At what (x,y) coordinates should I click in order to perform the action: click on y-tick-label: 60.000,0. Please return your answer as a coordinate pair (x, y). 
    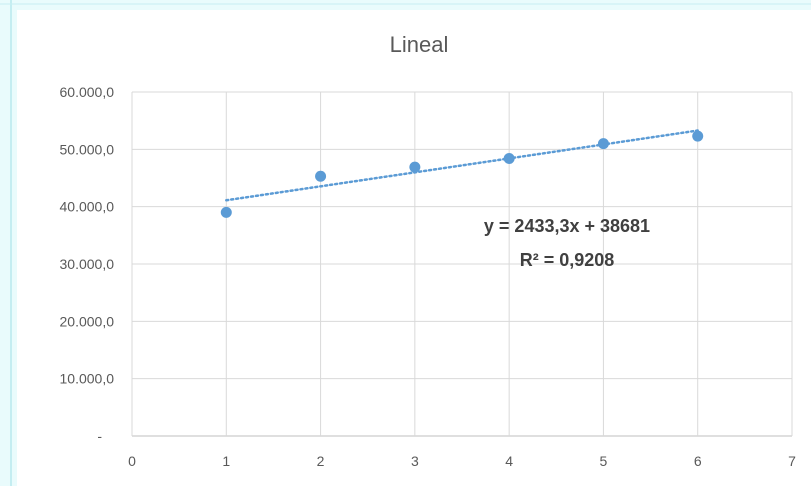
    Looking at the image, I should click on (87, 92).